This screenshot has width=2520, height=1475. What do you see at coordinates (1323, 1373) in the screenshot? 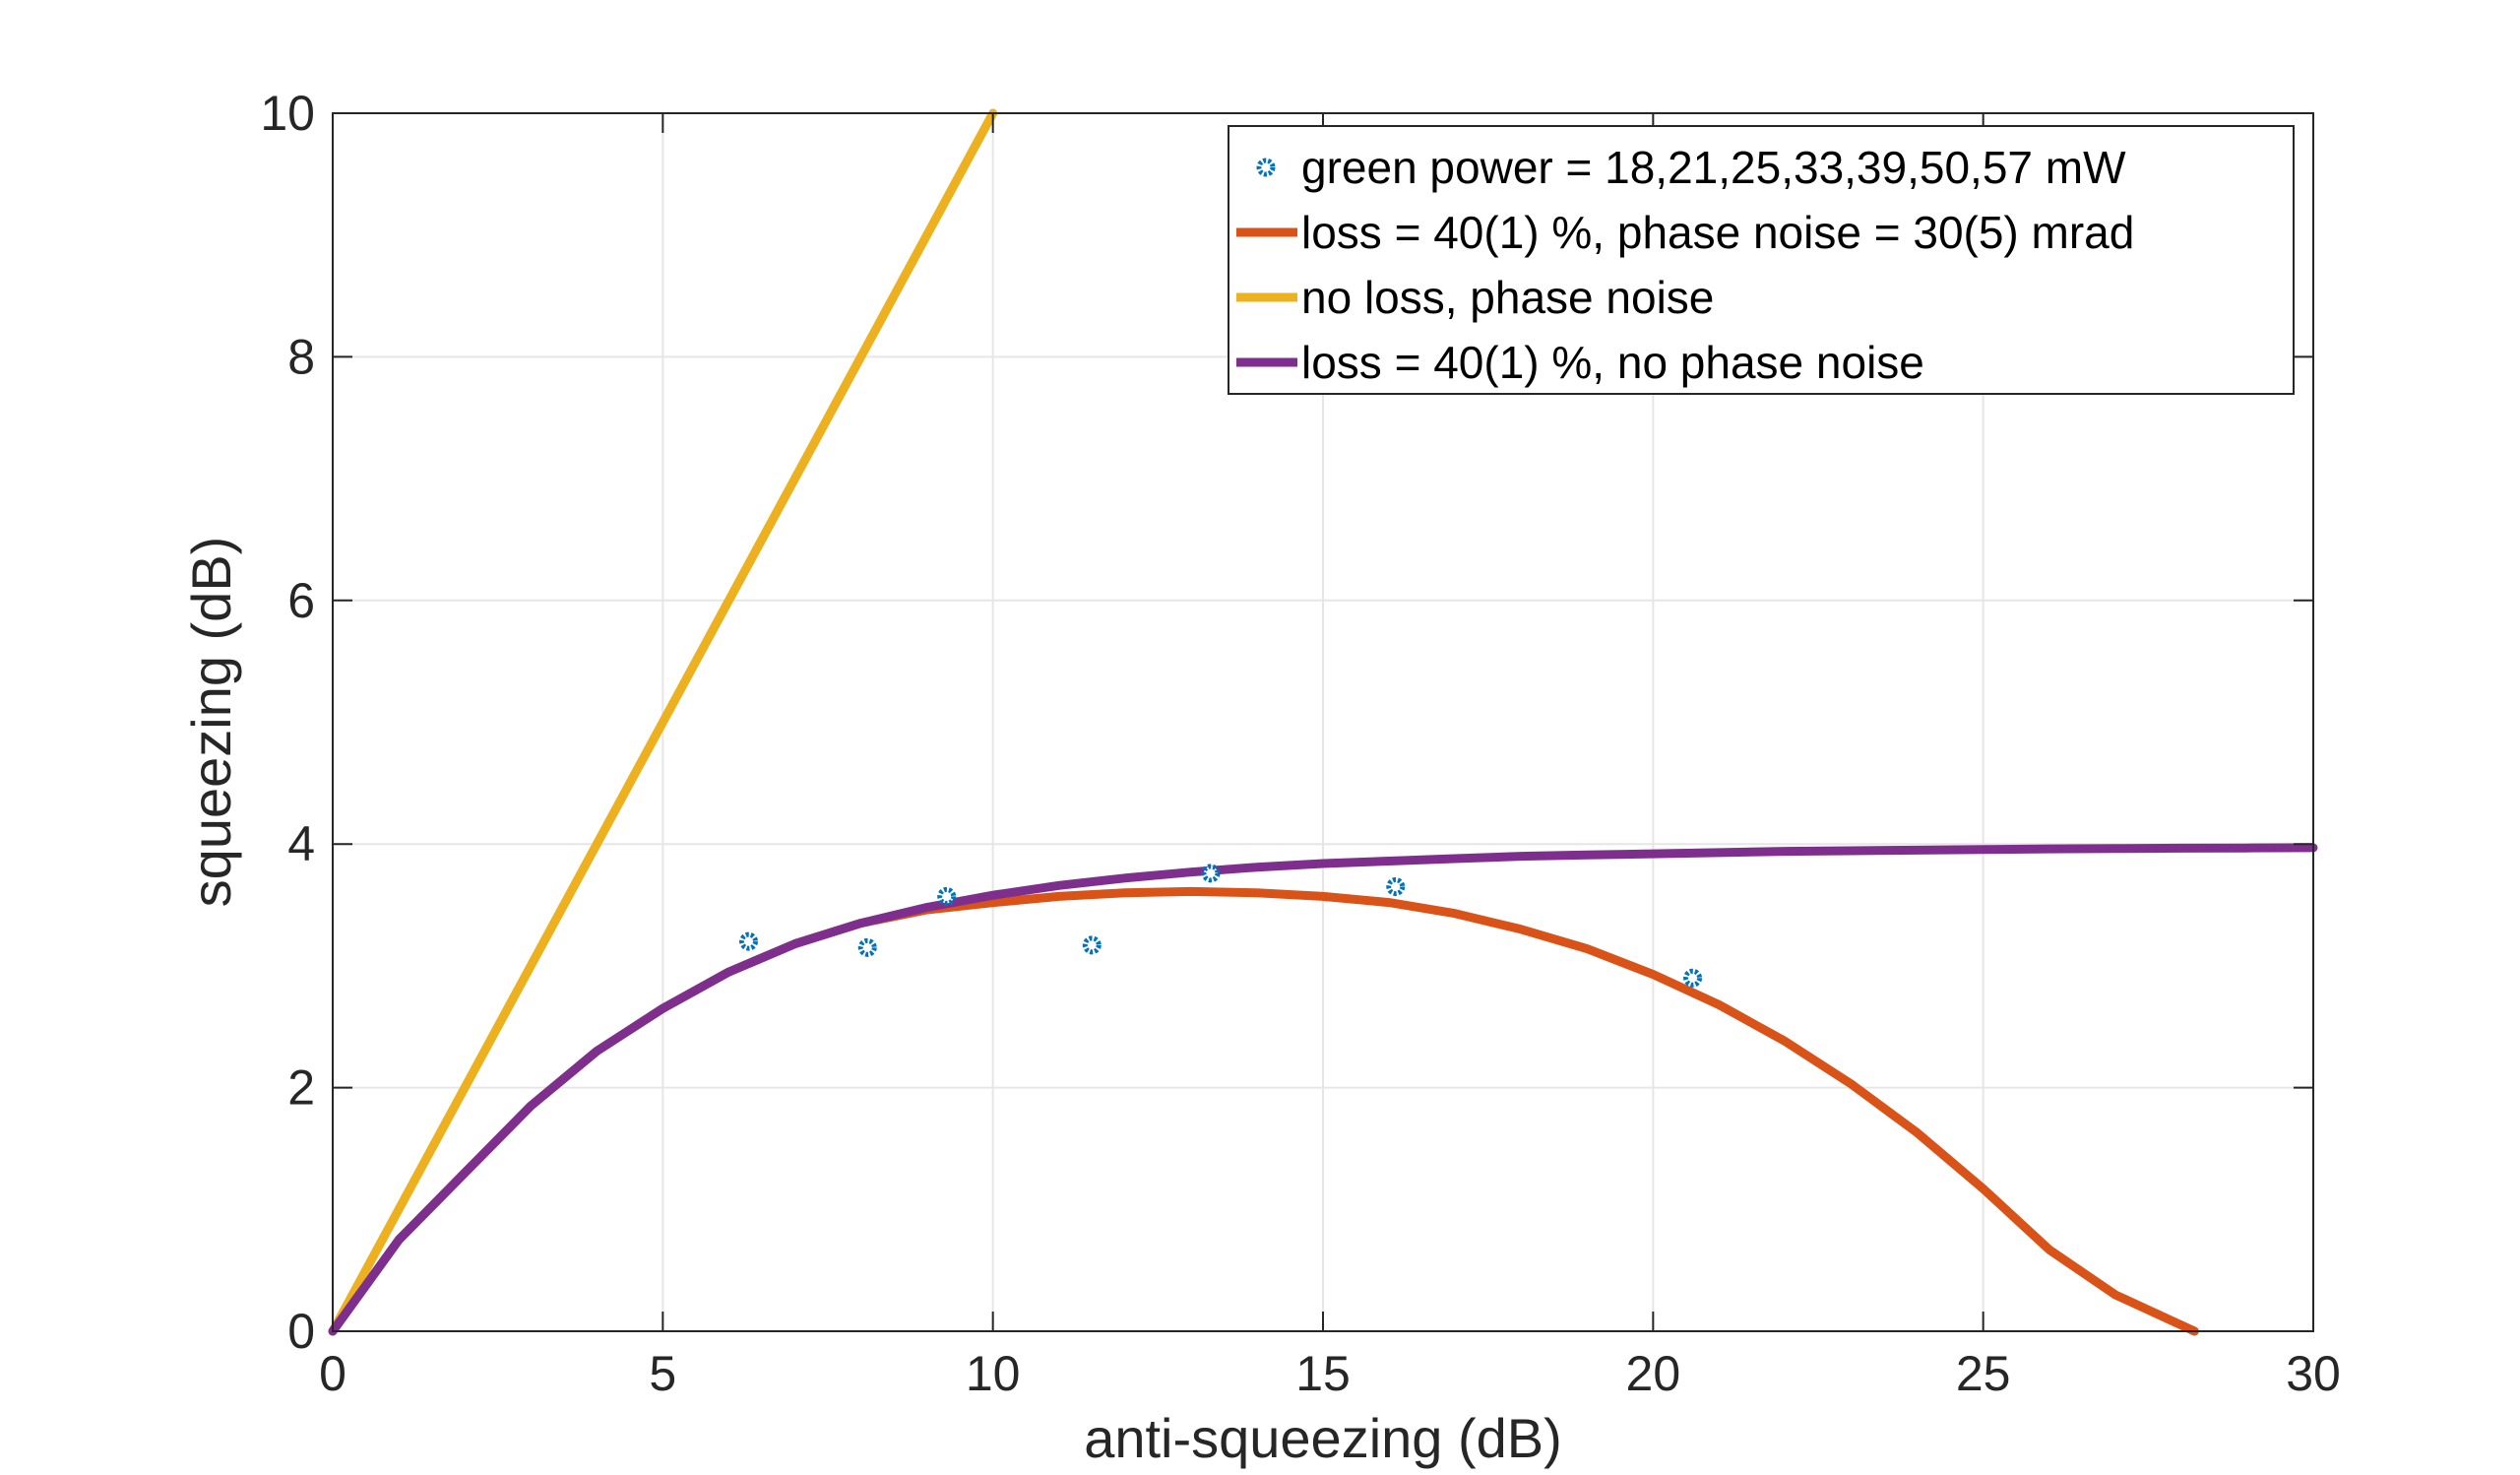
I see `x-tick-label: 15` at bounding box center [1323, 1373].